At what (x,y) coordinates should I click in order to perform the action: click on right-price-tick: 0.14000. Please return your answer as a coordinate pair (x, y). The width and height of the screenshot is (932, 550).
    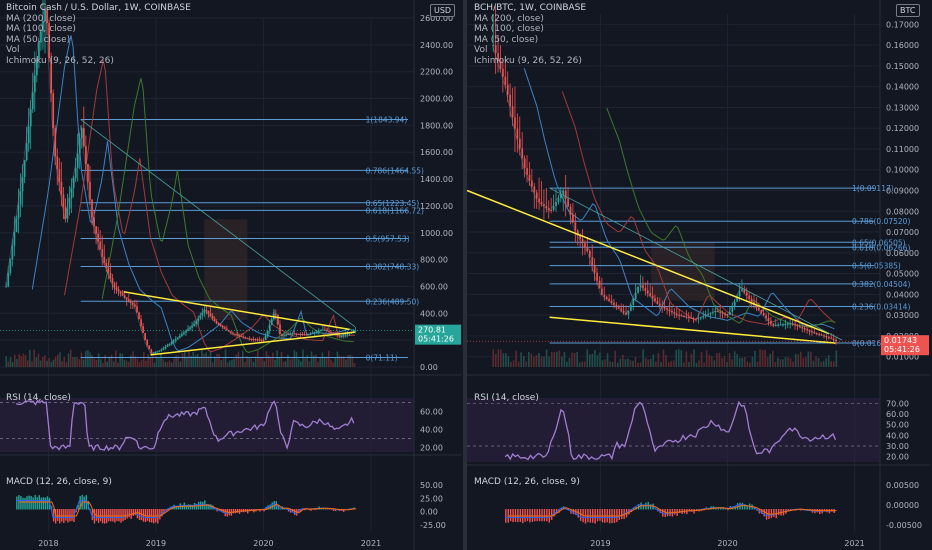
    Looking at the image, I should click on (902, 87).